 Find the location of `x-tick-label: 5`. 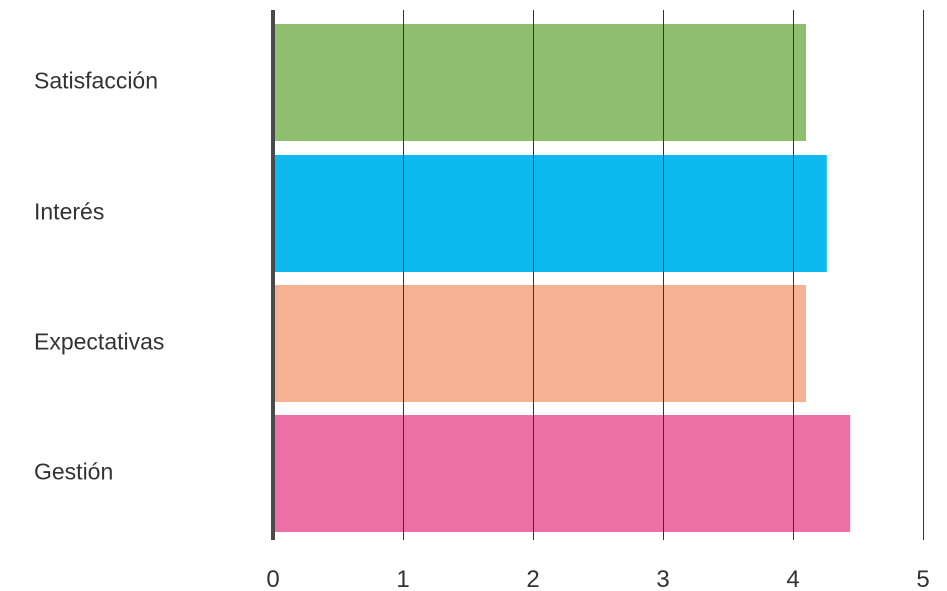

x-tick-label: 5 is located at coordinates (922, 578).